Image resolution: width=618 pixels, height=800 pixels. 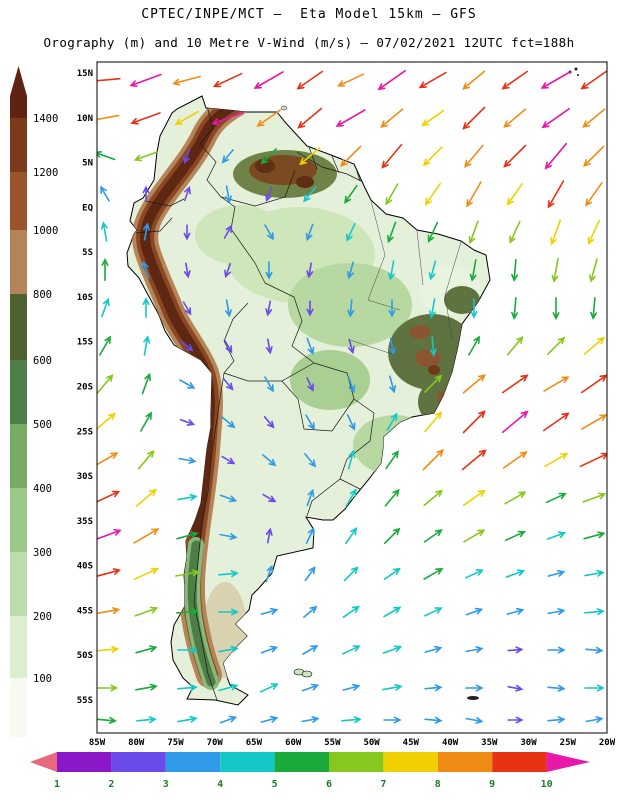 I want to click on orography-level-label: 200, so click(x=42, y=617).